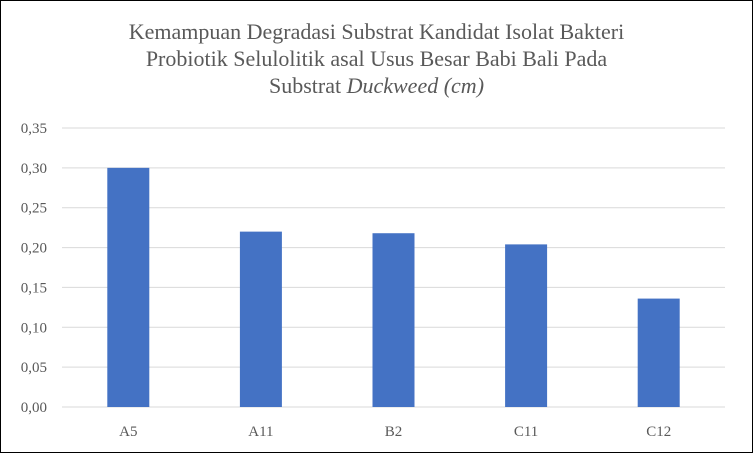 The width and height of the screenshot is (753, 453). What do you see at coordinates (307, 85) in the screenshot?
I see `chart-title-line-3-text: Substrat` at bounding box center [307, 85].